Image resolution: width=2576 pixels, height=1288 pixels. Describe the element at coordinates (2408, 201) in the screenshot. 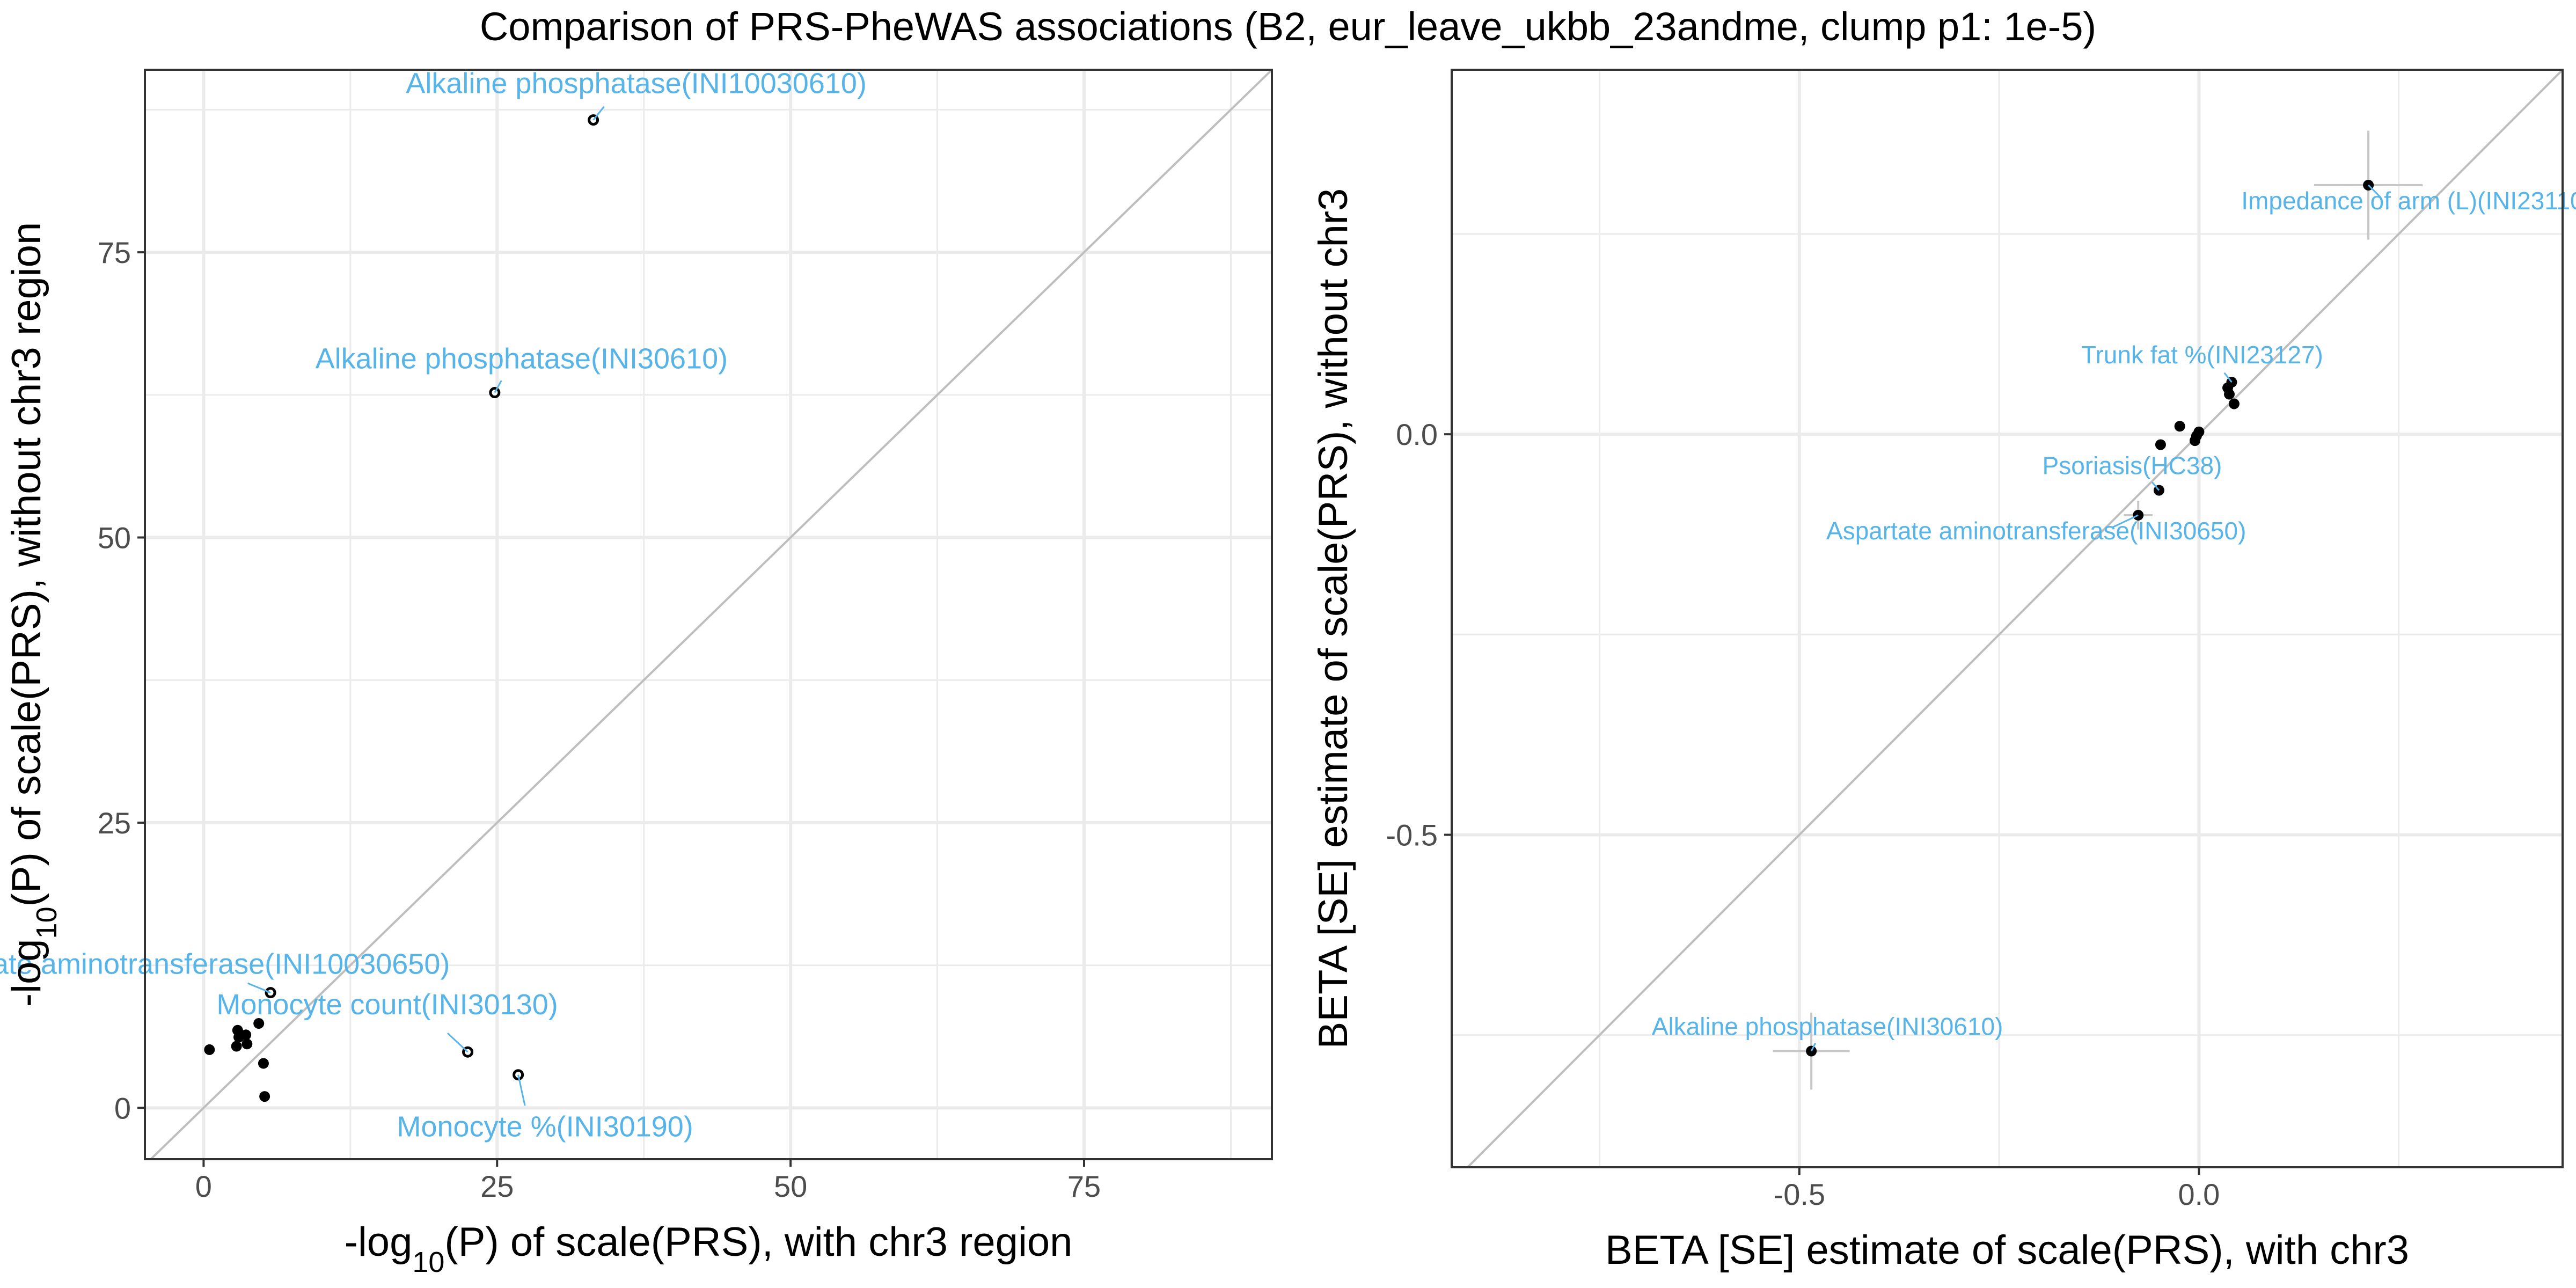

I see `point-label: Impedance of arm (L)(INI23110)` at that location.